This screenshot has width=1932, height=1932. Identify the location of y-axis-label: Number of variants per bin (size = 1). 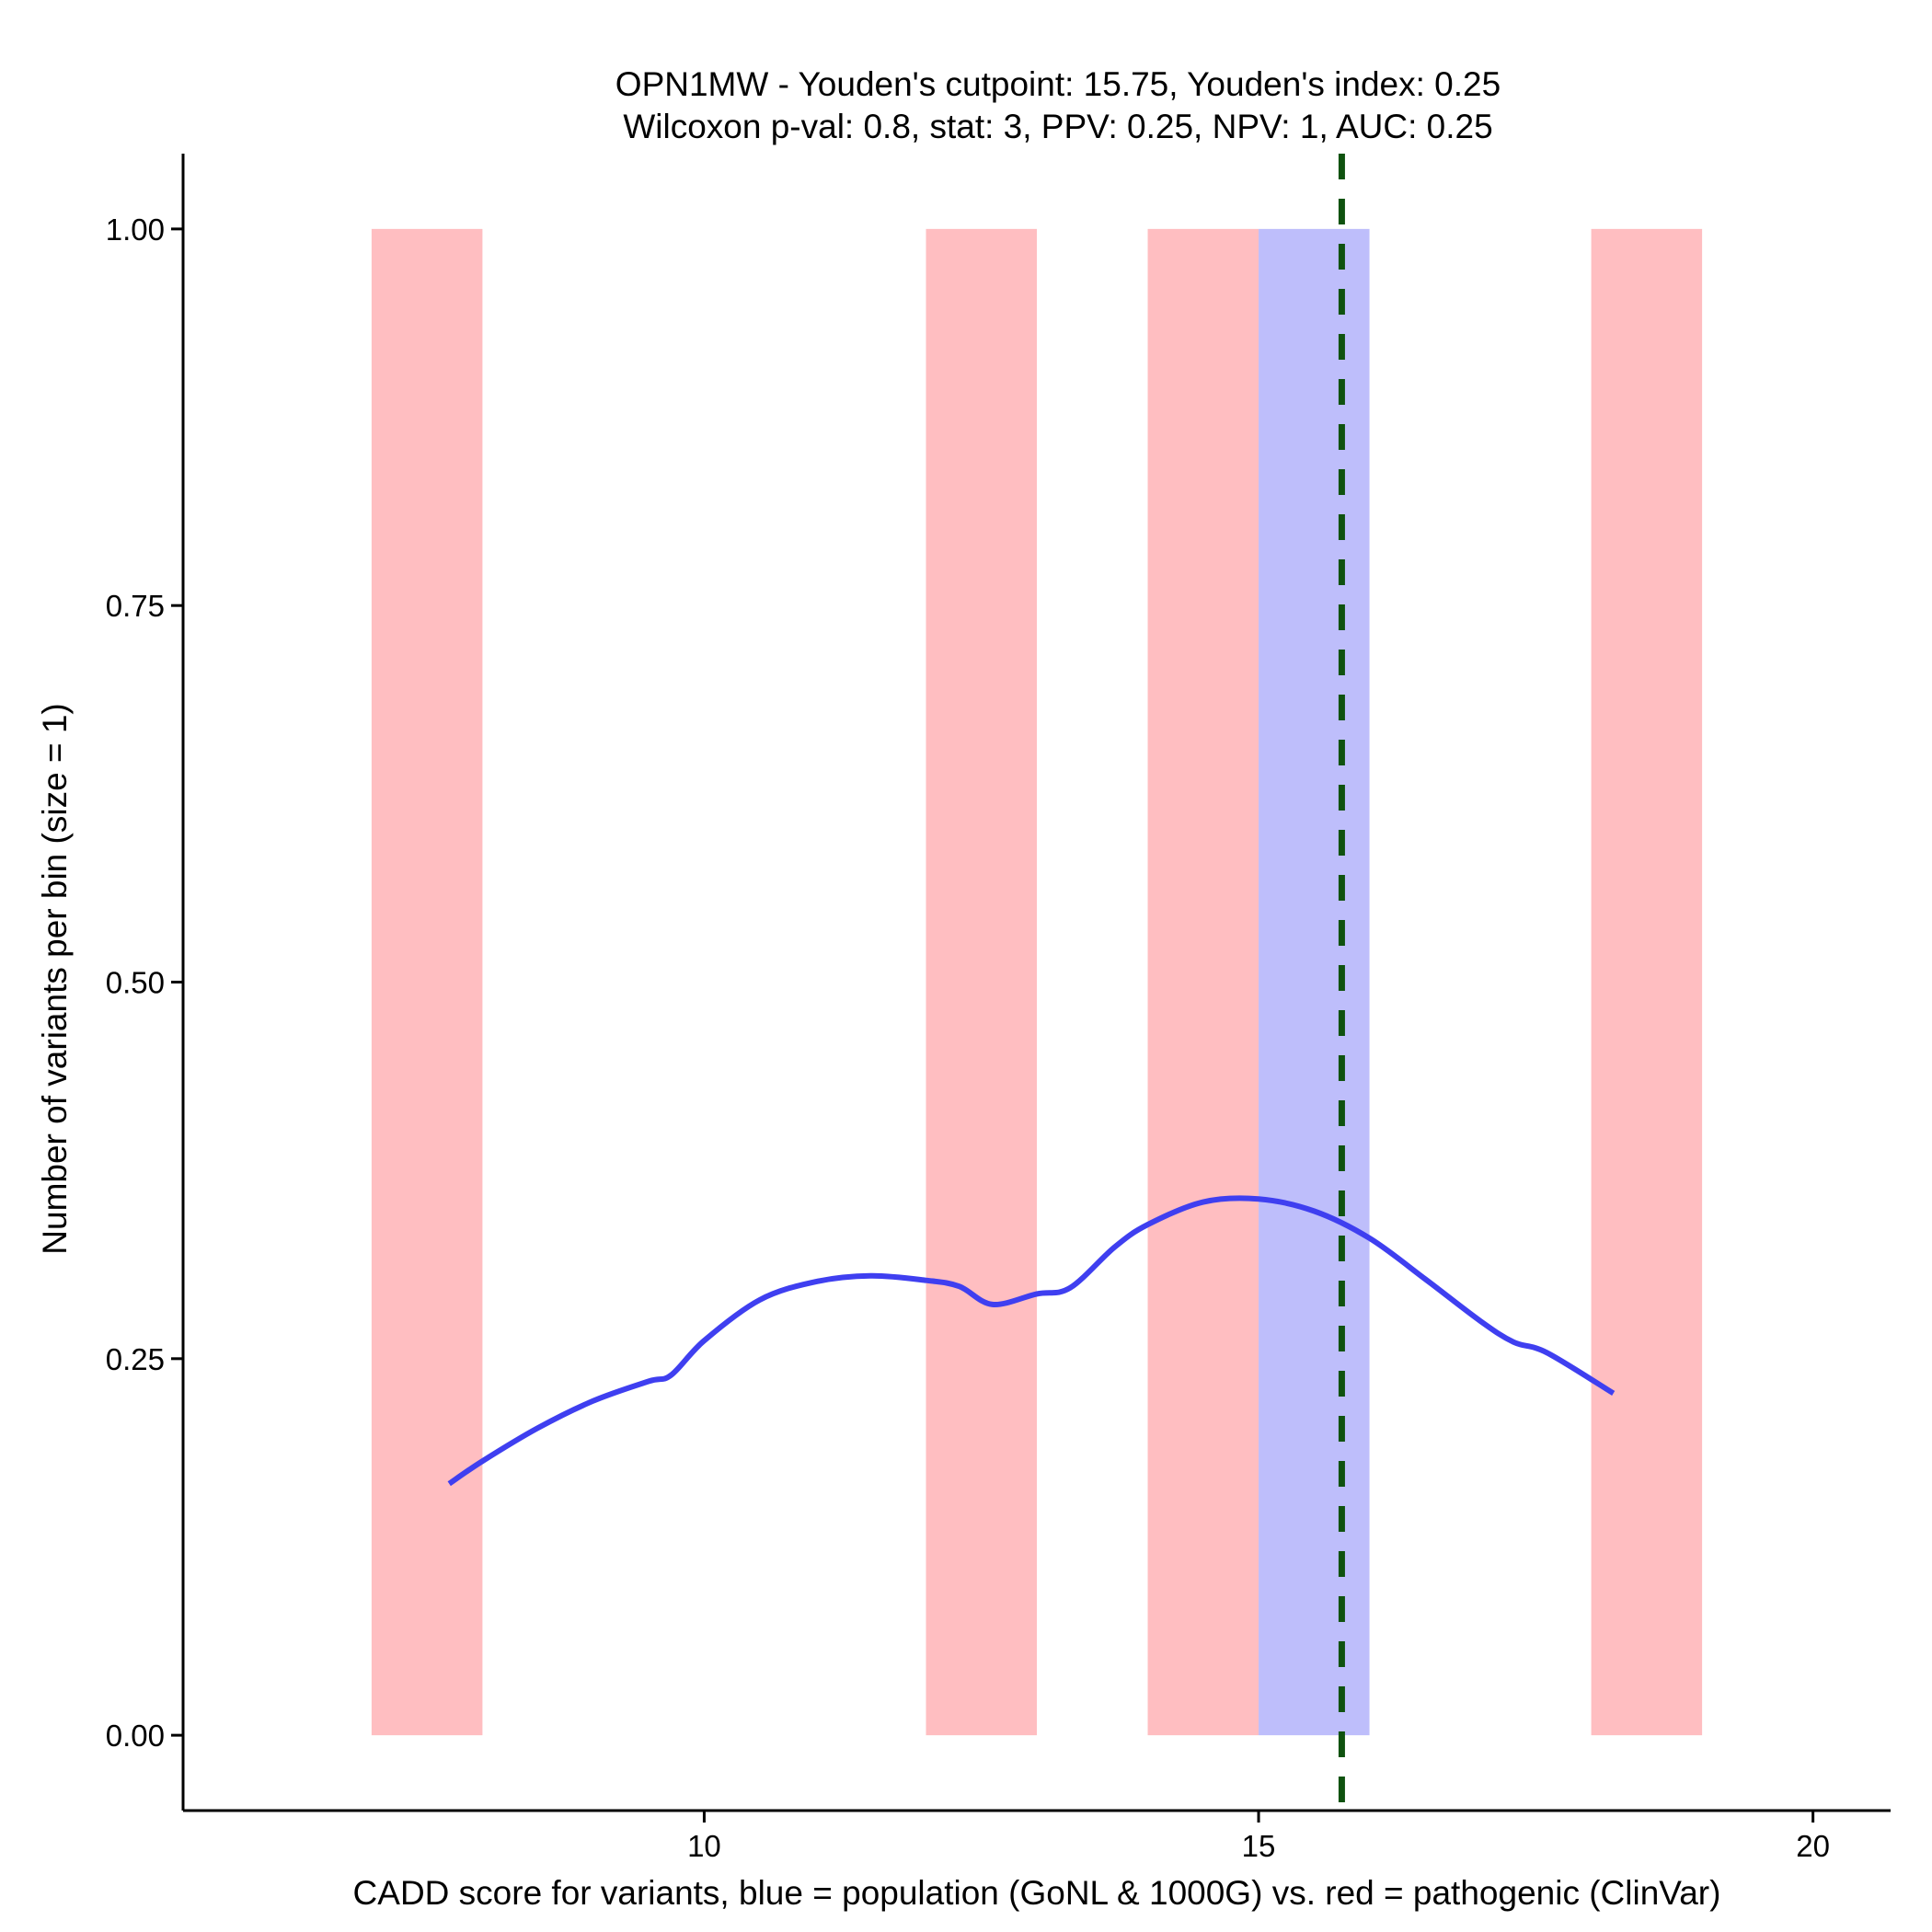
(55, 978).